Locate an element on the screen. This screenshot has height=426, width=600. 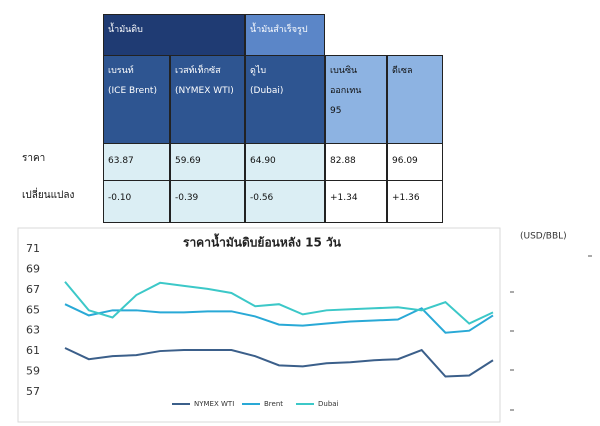
table-cell: -0.39 is located at coordinates (207, 201).